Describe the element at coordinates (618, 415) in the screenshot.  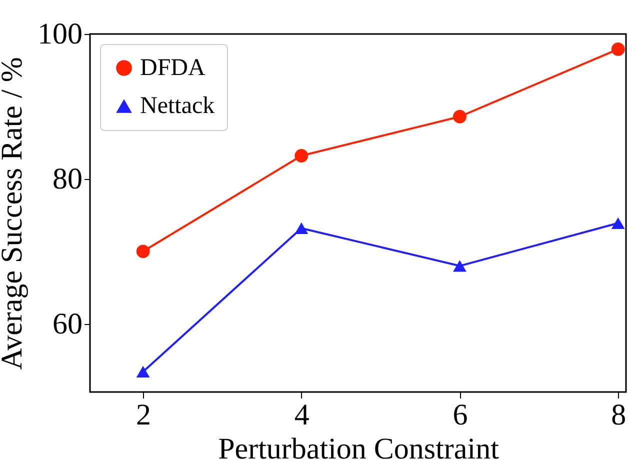
I see `x-tick-label: 8` at that location.